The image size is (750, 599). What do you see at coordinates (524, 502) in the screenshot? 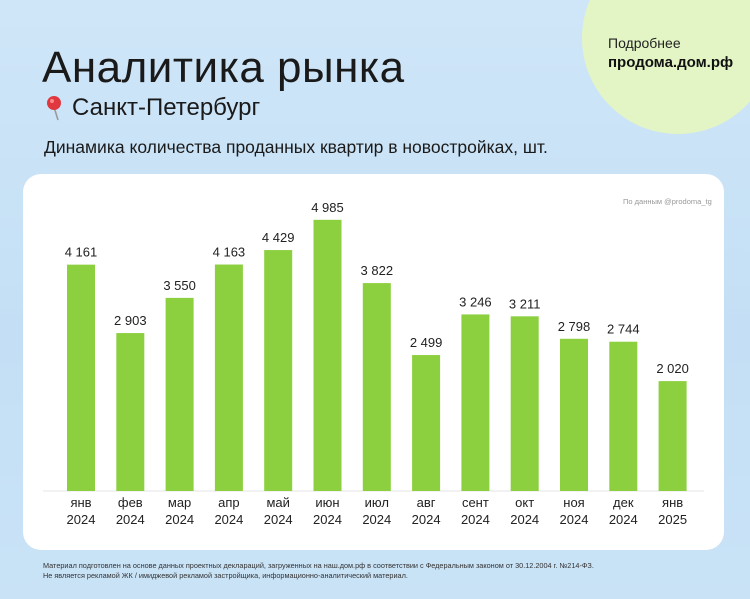
I see `x-tick-month: окт` at bounding box center [524, 502].